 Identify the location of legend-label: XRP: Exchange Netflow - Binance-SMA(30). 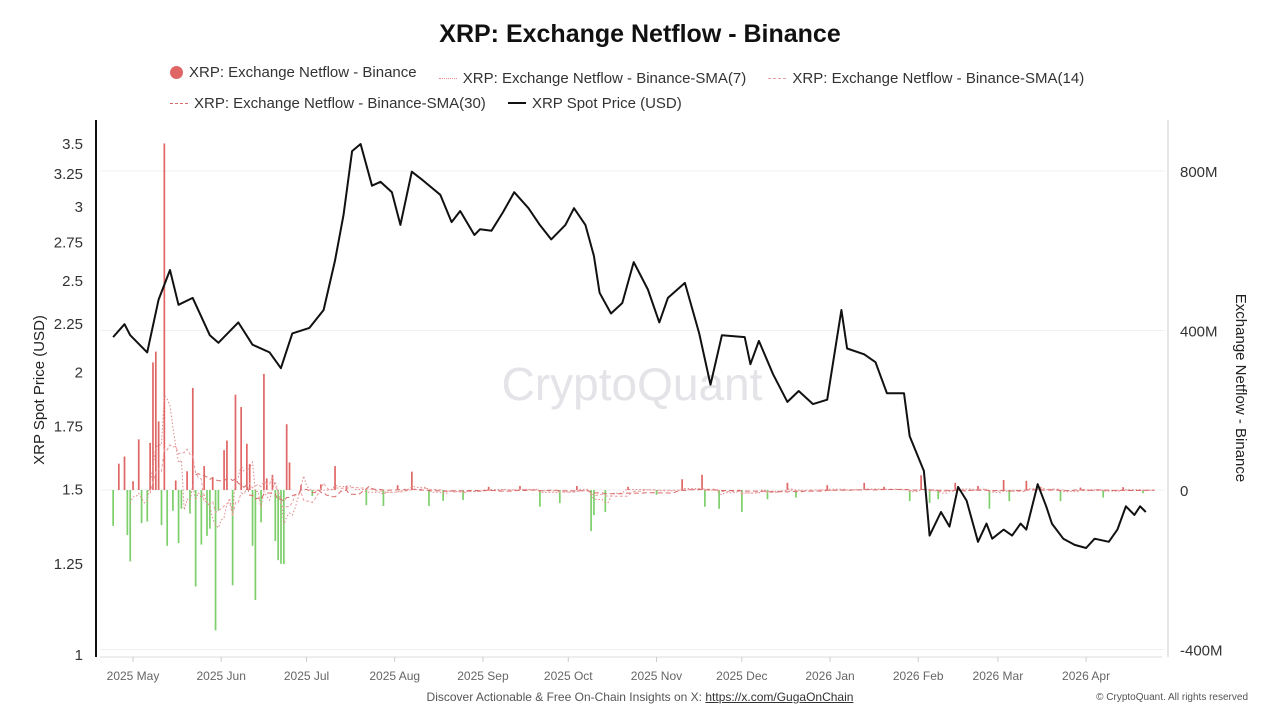
(340, 103).